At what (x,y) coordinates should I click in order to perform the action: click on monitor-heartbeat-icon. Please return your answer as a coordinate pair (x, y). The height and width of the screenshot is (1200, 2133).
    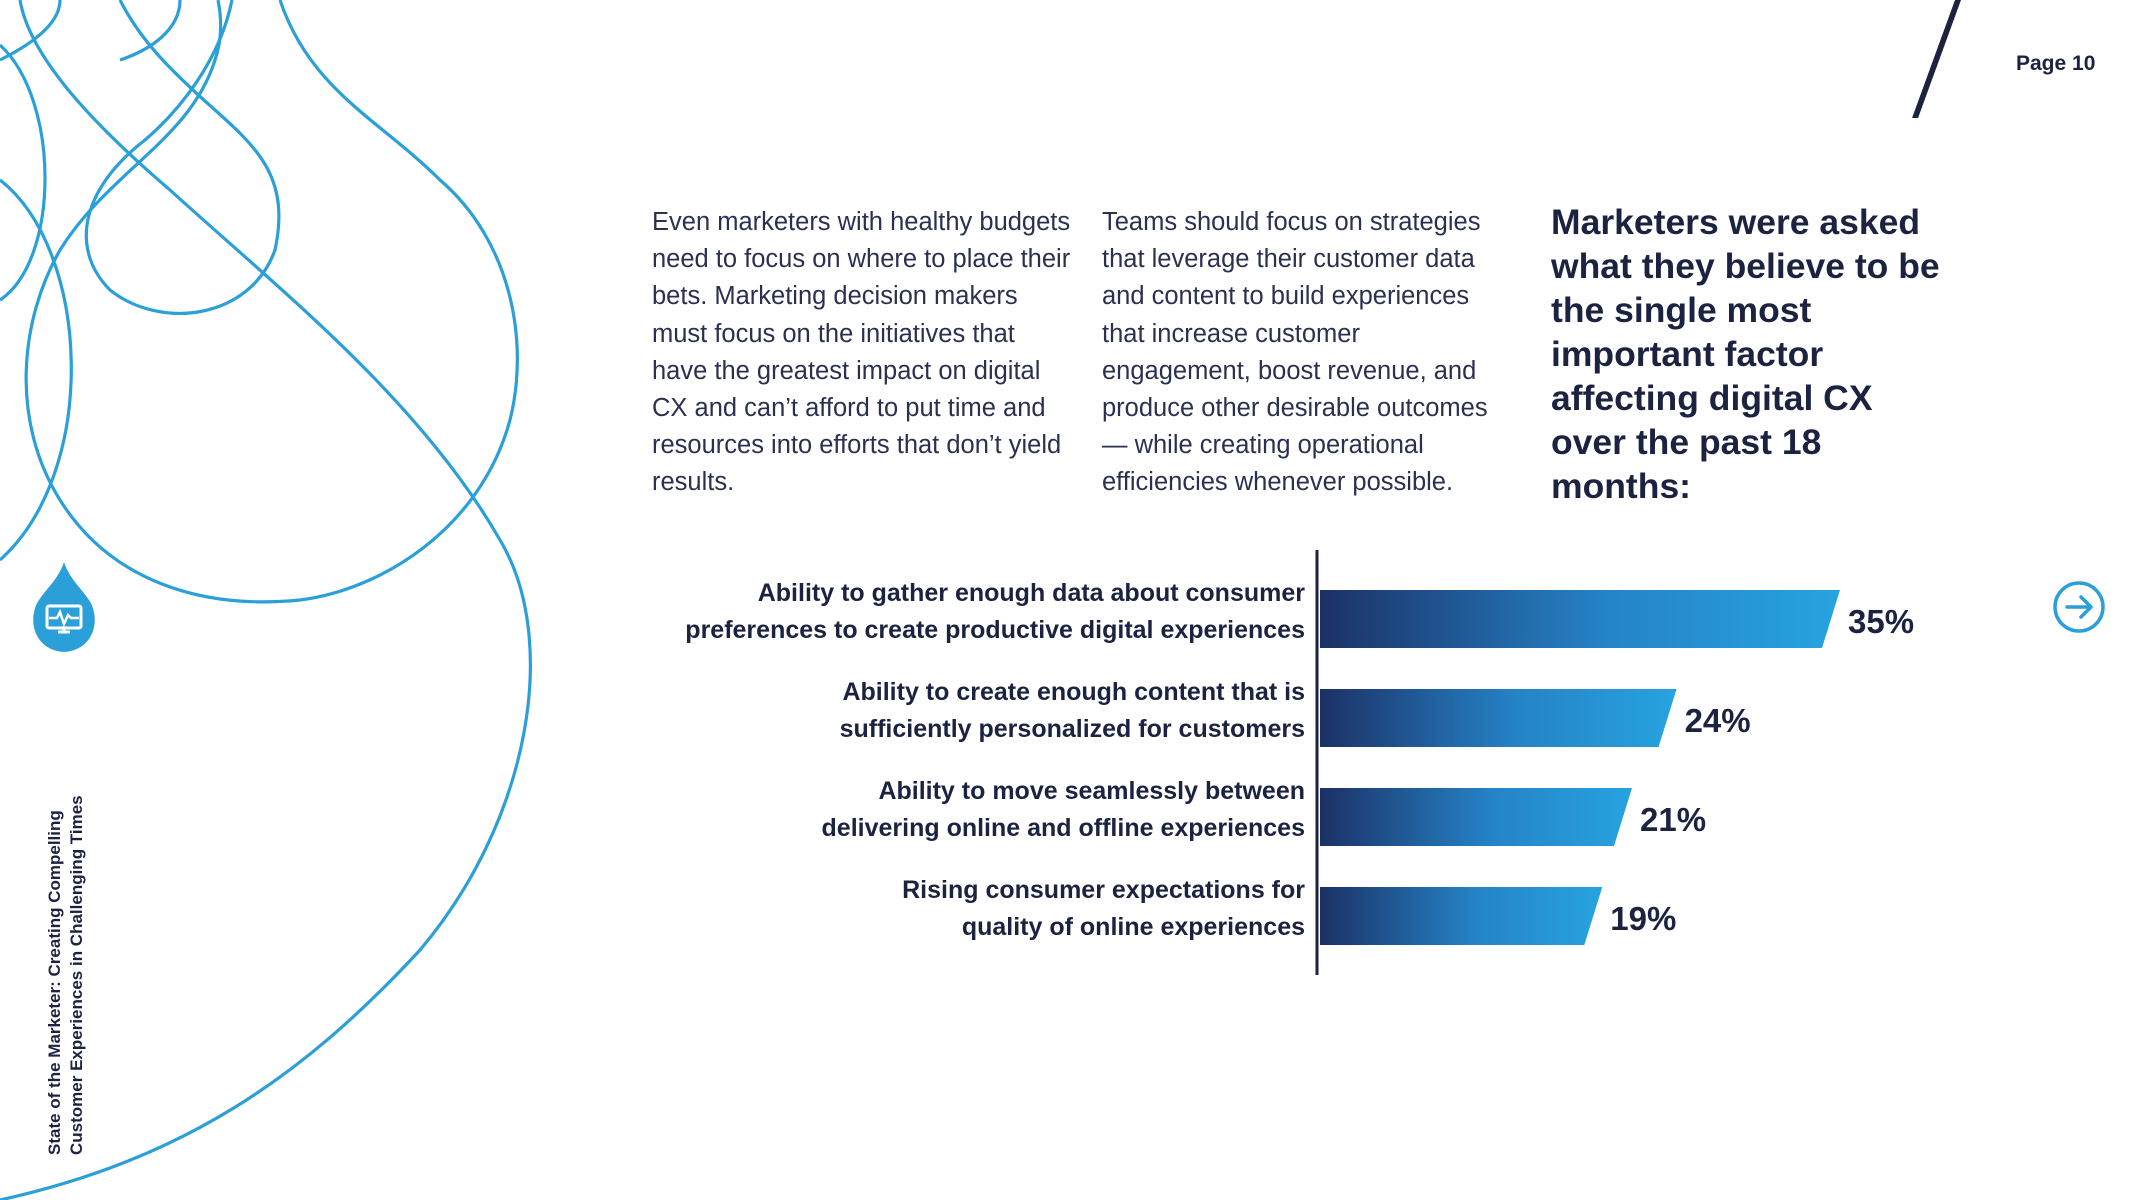
    Looking at the image, I should click on (64, 607).